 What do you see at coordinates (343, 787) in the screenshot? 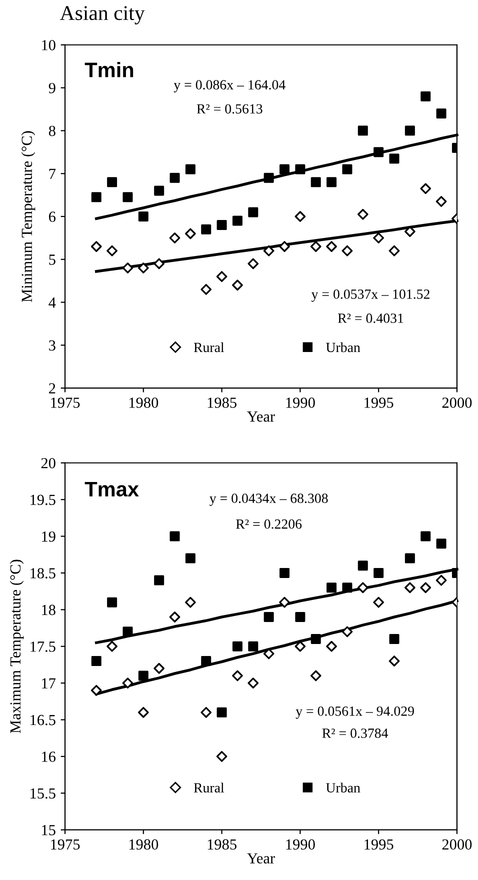
I see `legend-label: Urban` at bounding box center [343, 787].